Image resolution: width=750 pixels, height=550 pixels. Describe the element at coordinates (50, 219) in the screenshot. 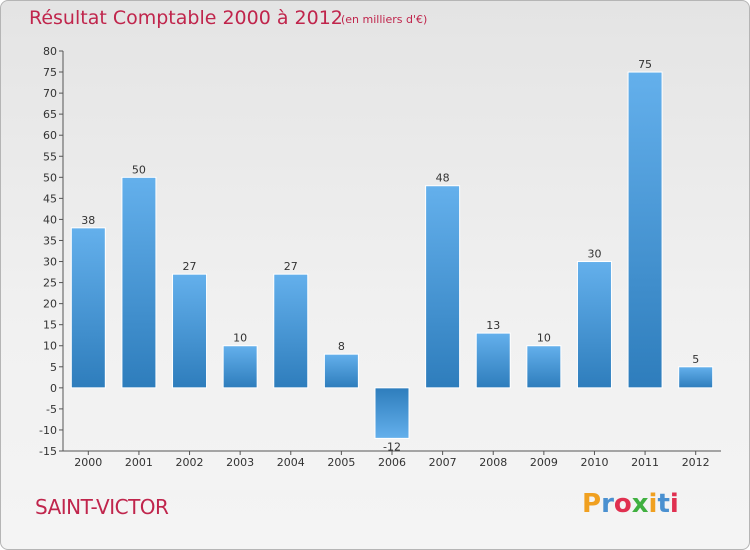

I see `y-tick-label: 40` at that location.